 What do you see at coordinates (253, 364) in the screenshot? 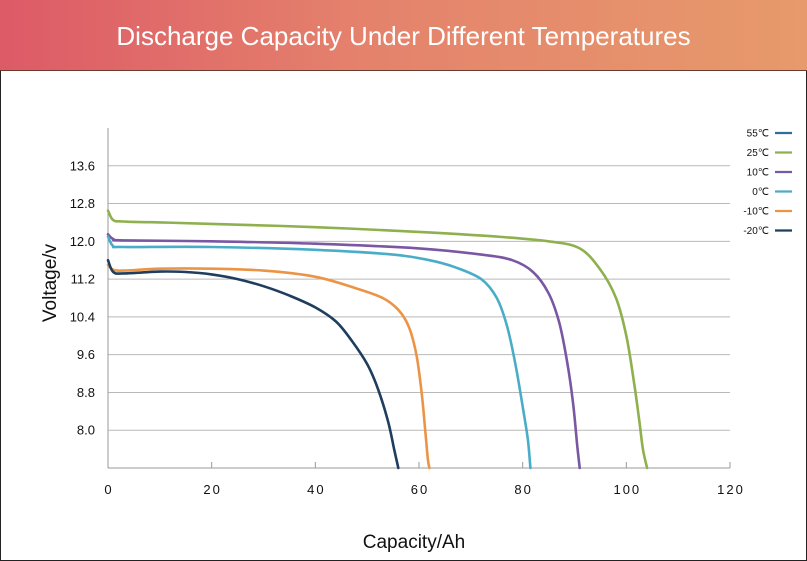
I see `series-line--20c` at bounding box center [253, 364].